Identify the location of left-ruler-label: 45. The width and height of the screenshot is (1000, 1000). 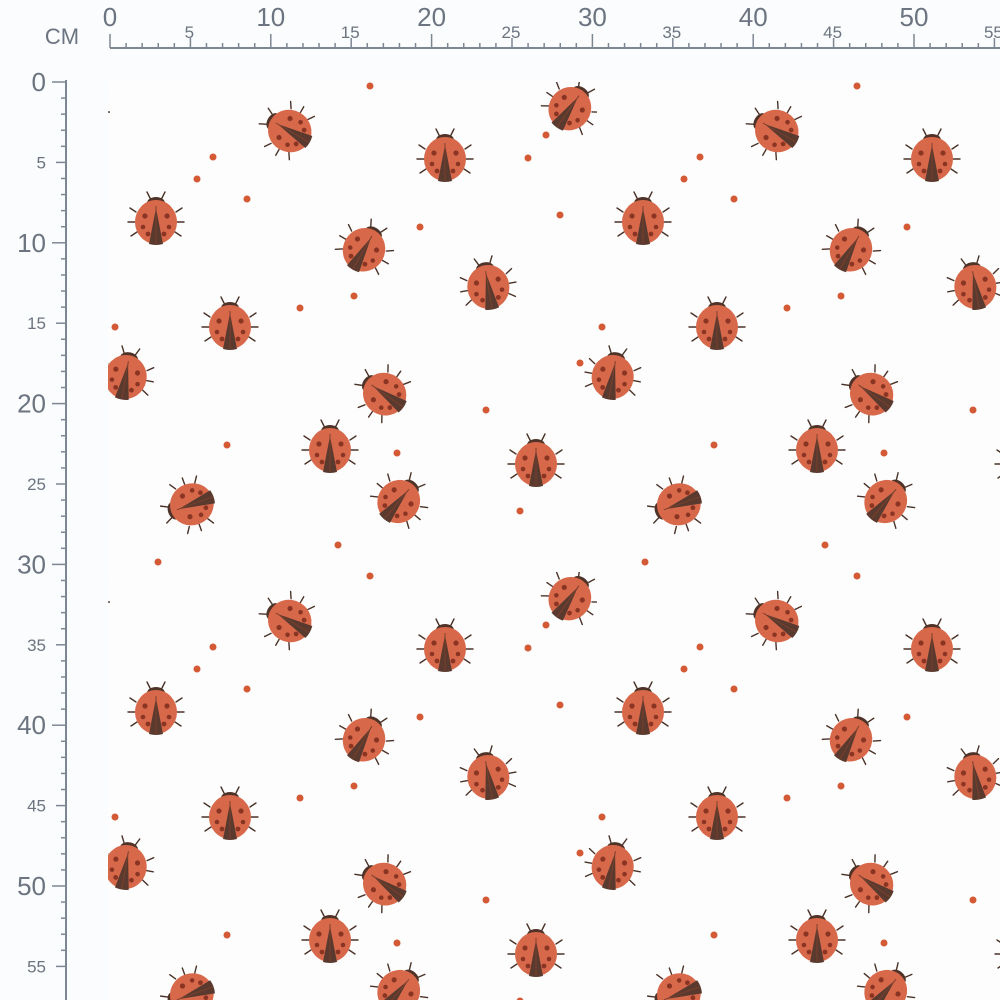
(36, 806).